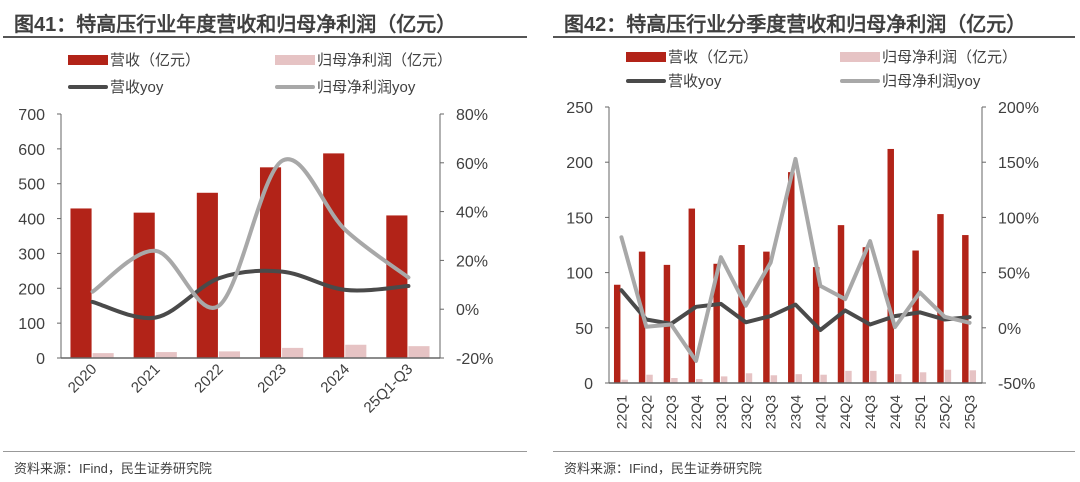 The image size is (1080, 482). I want to click on x-tick-label: 25Q1-Q3, so click(389, 389).